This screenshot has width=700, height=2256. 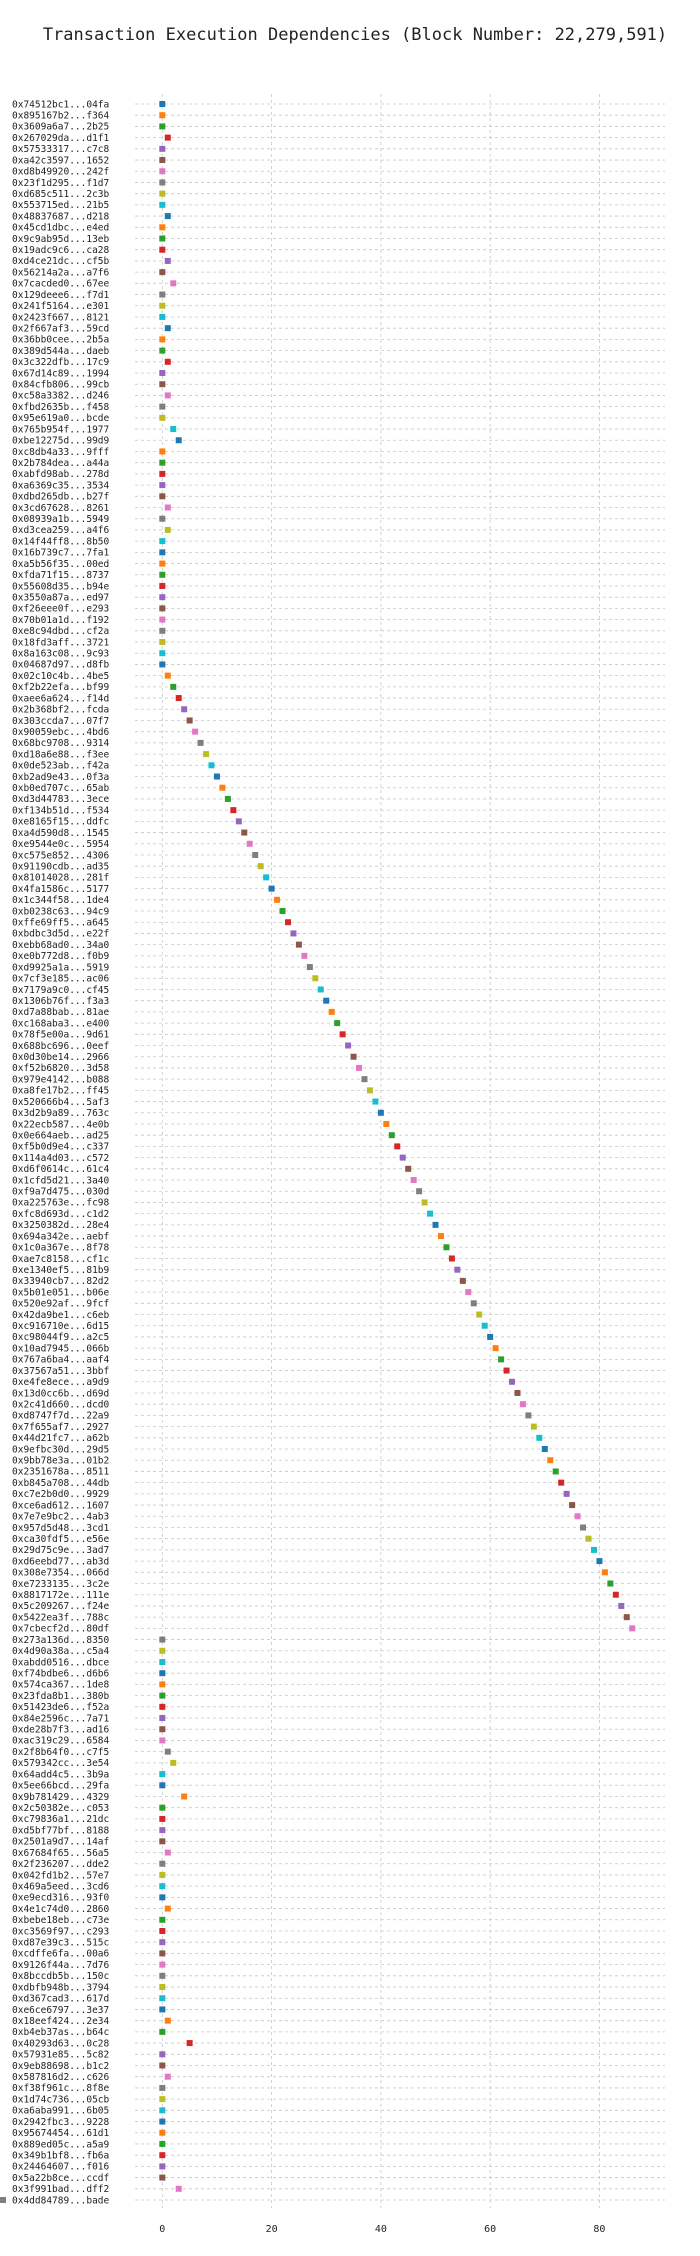 What do you see at coordinates (61, 788) in the screenshot?
I see `transaction-label: 0xb0ed707c...65ab` at bounding box center [61, 788].